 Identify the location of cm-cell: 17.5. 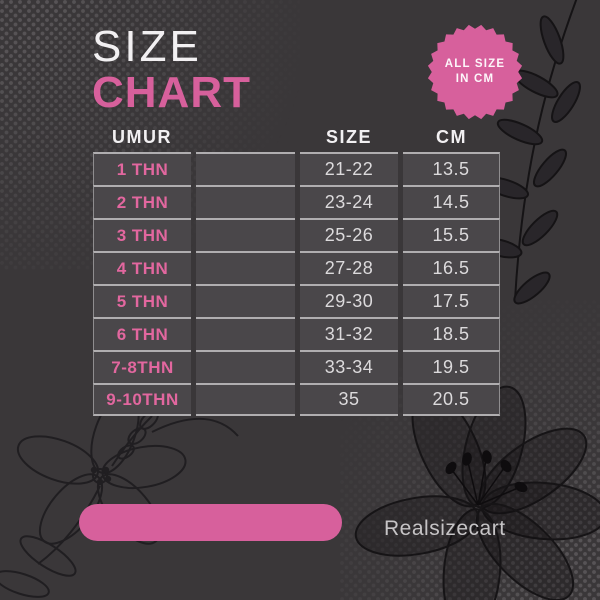
(451, 300).